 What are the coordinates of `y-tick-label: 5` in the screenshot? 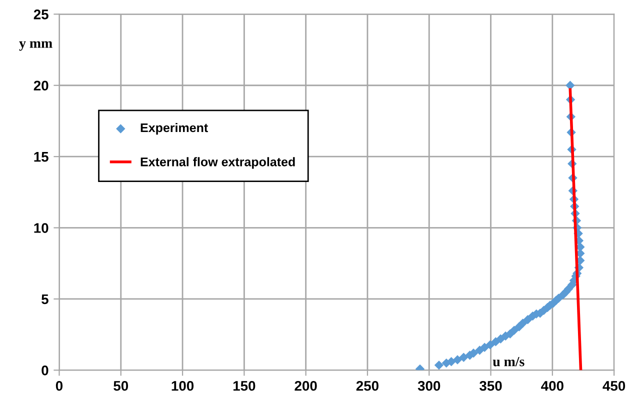 It's located at (45, 299).